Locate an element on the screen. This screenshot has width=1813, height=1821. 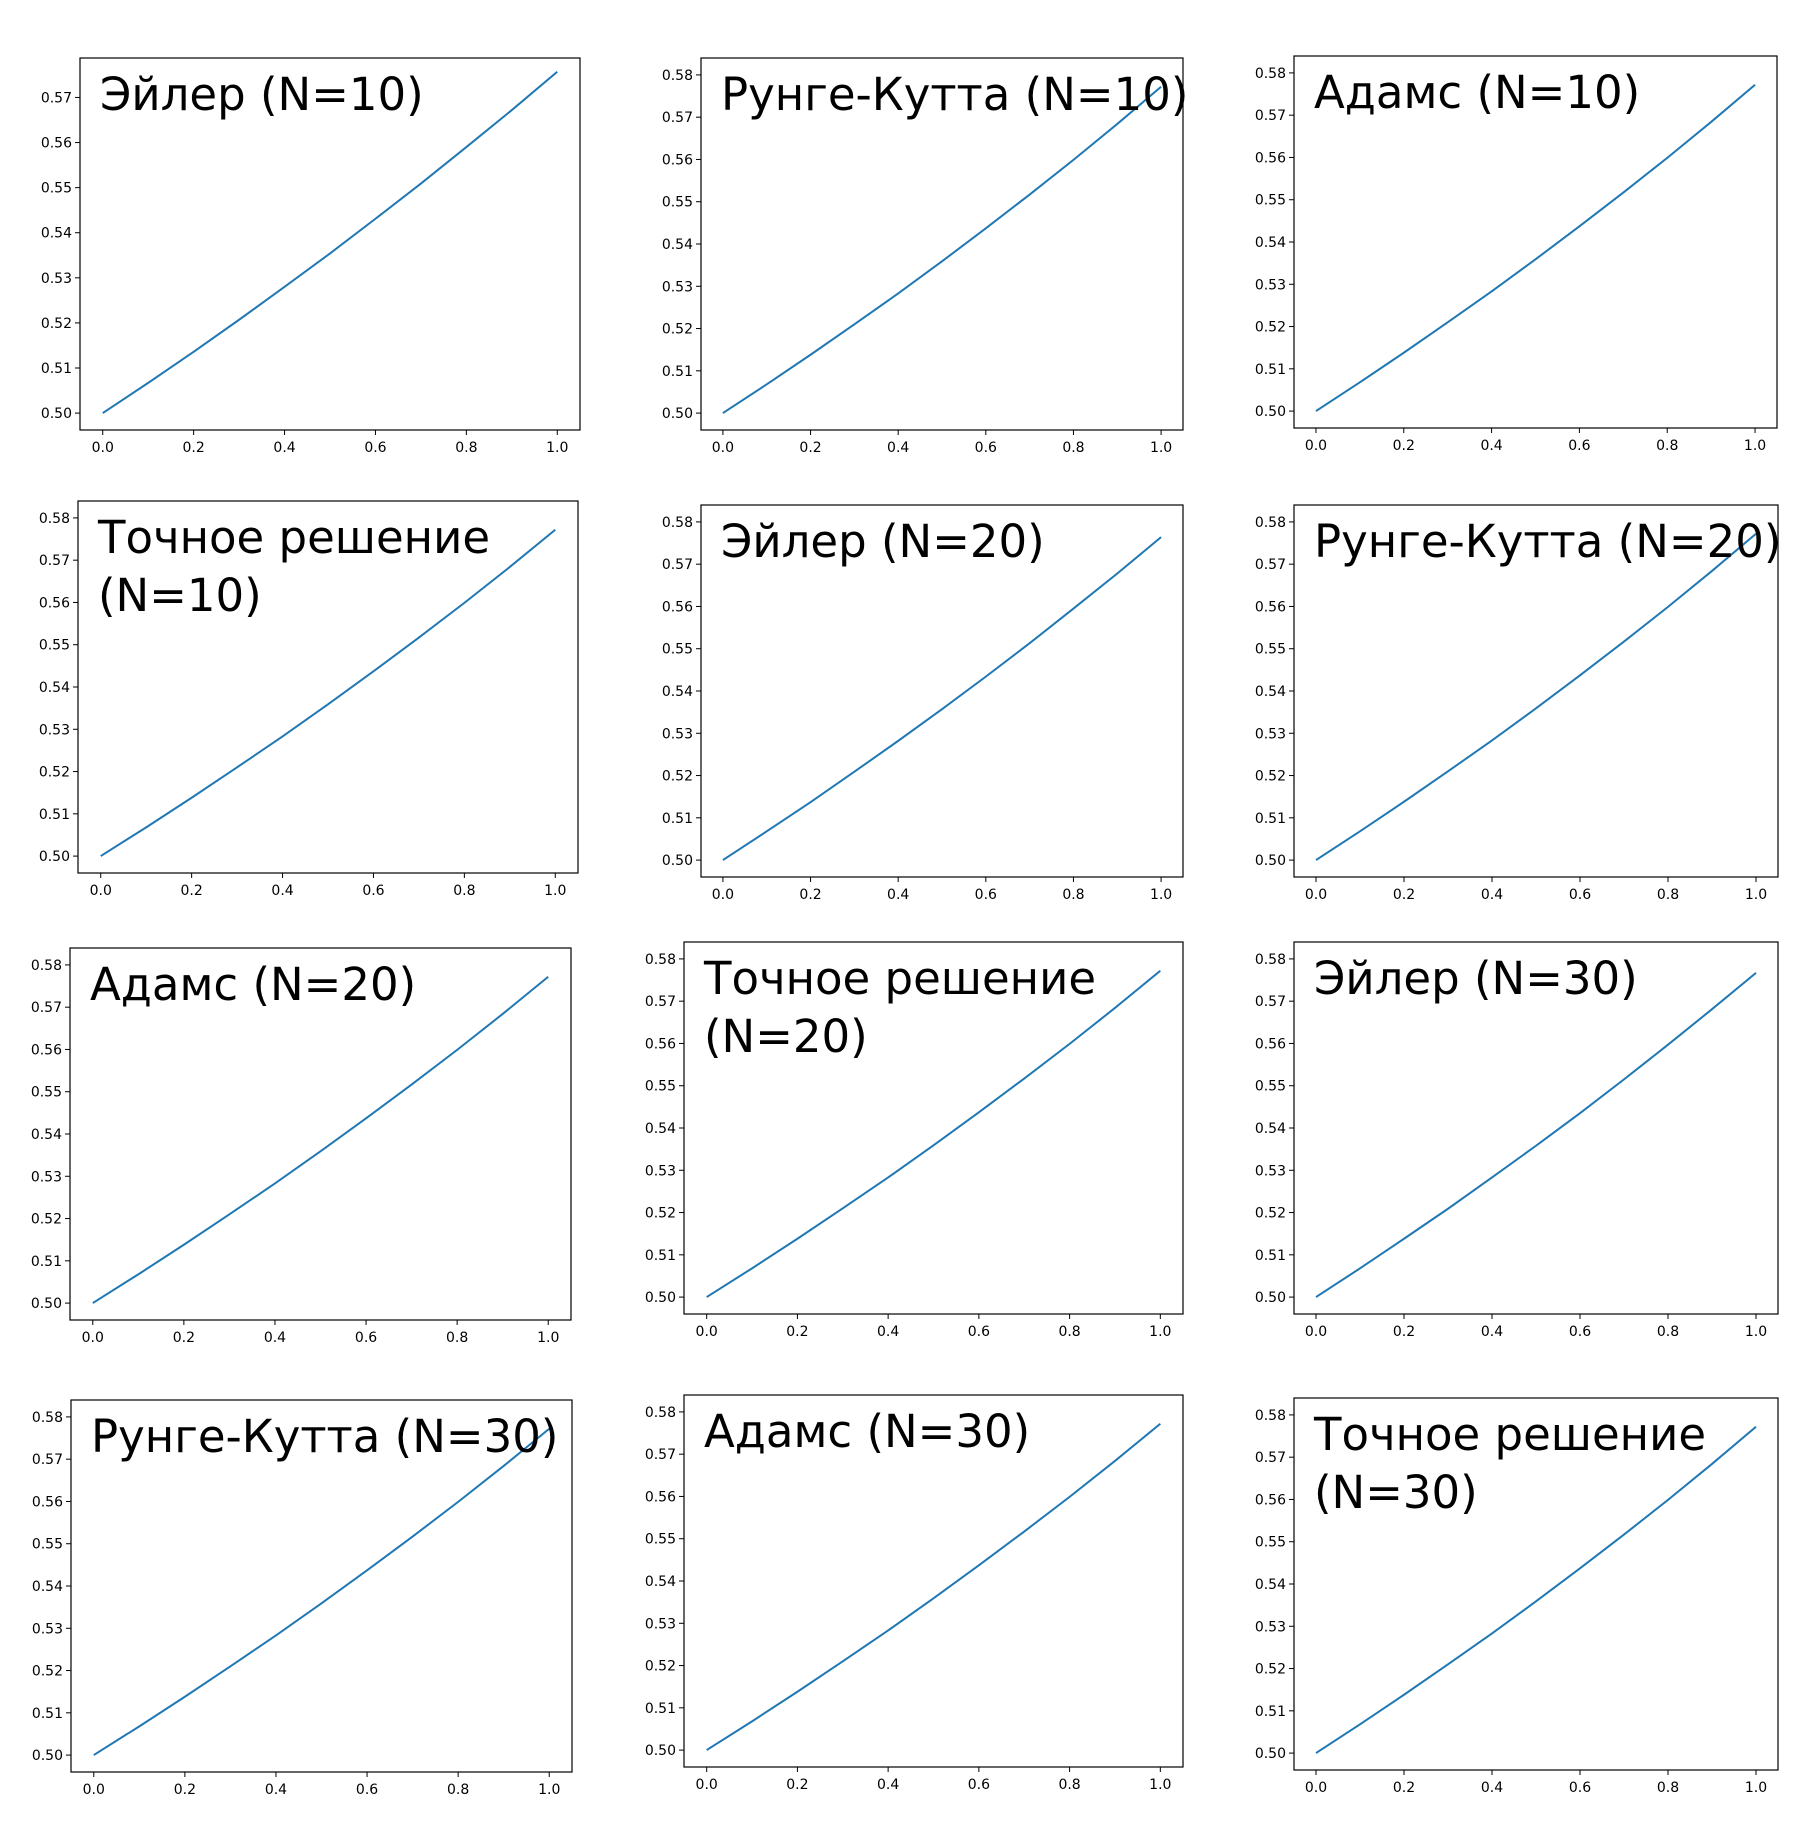
chart-title: (N=30) is located at coordinates (1396, 1492).